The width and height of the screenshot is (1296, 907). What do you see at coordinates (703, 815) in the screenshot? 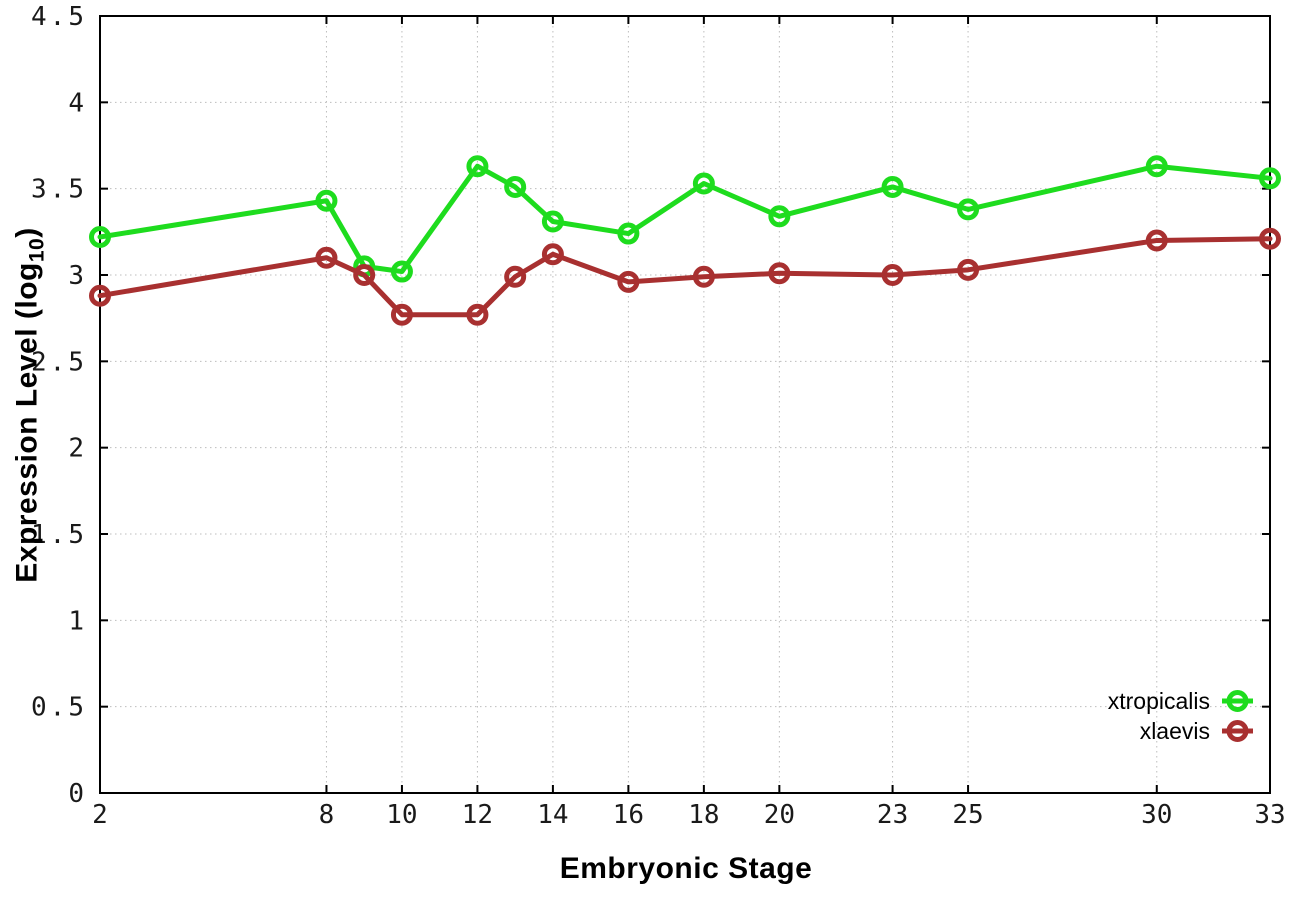
I see `x-tick-label-18: 18` at bounding box center [703, 815].